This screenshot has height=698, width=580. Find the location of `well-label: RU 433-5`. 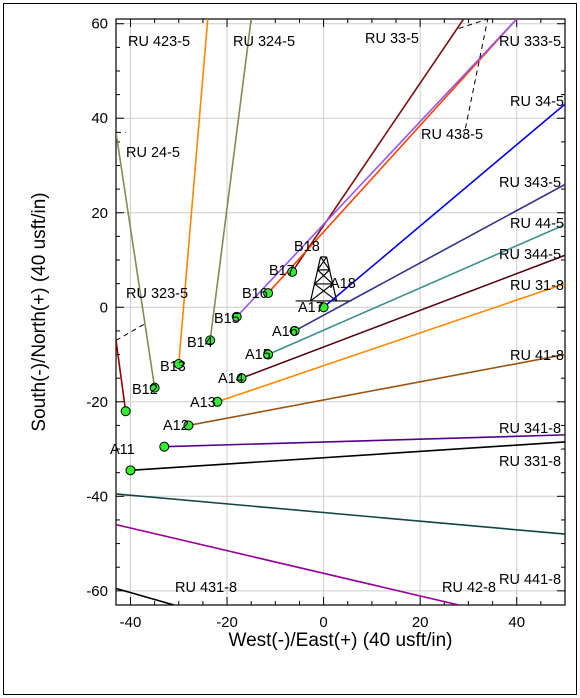

well-label: RU 433-5 is located at coordinates (452, 135).